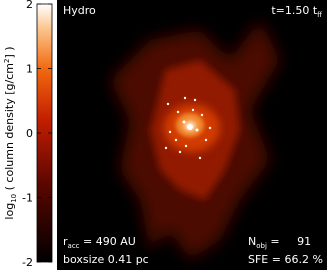 Image resolution: width=327 pixels, height=270 pixels. Describe the element at coordinates (10, 132) in the screenshot. I see `colorbar-label: log10 ( column density [g/cm2] )` at that location.